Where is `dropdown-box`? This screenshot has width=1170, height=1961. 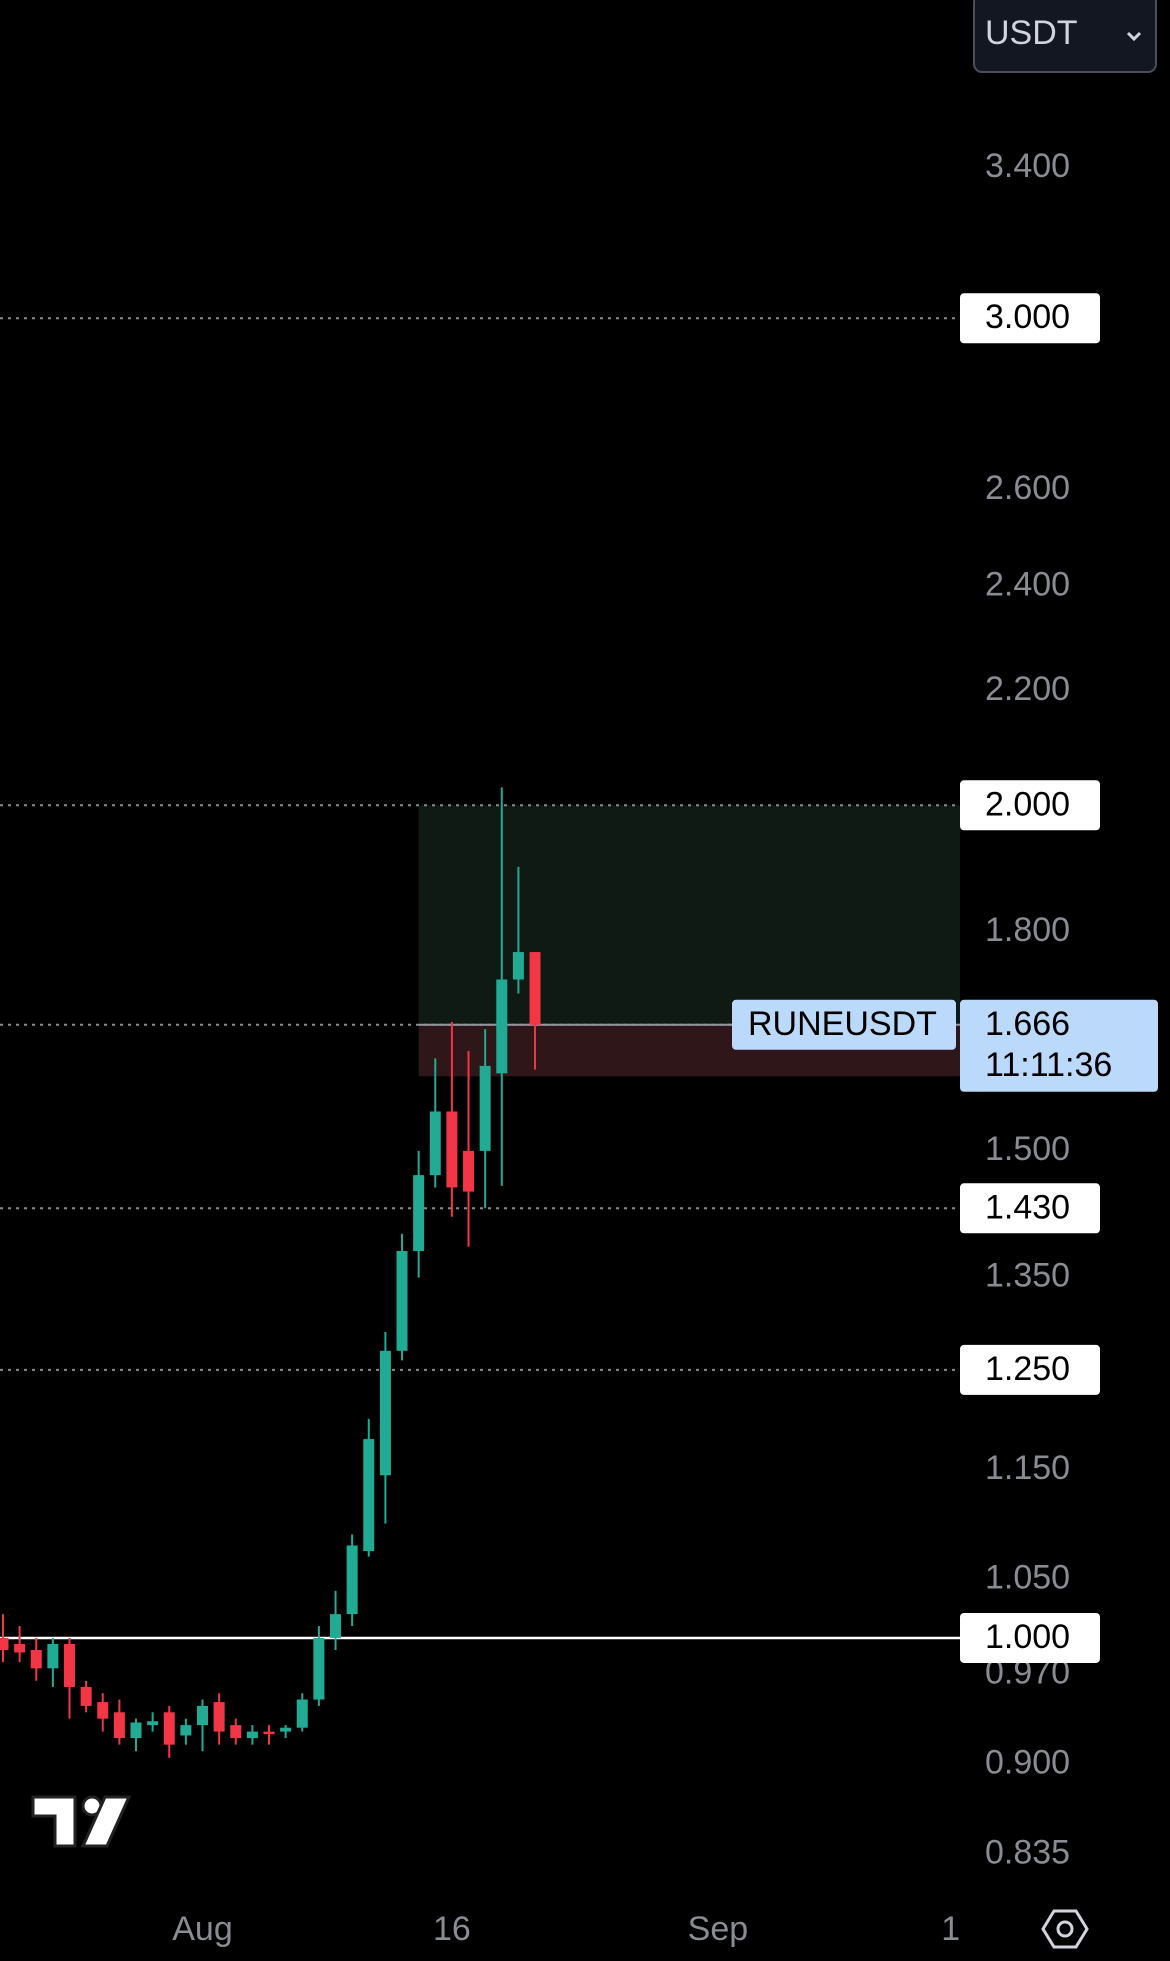 dropdown-box is located at coordinates (1065, 36).